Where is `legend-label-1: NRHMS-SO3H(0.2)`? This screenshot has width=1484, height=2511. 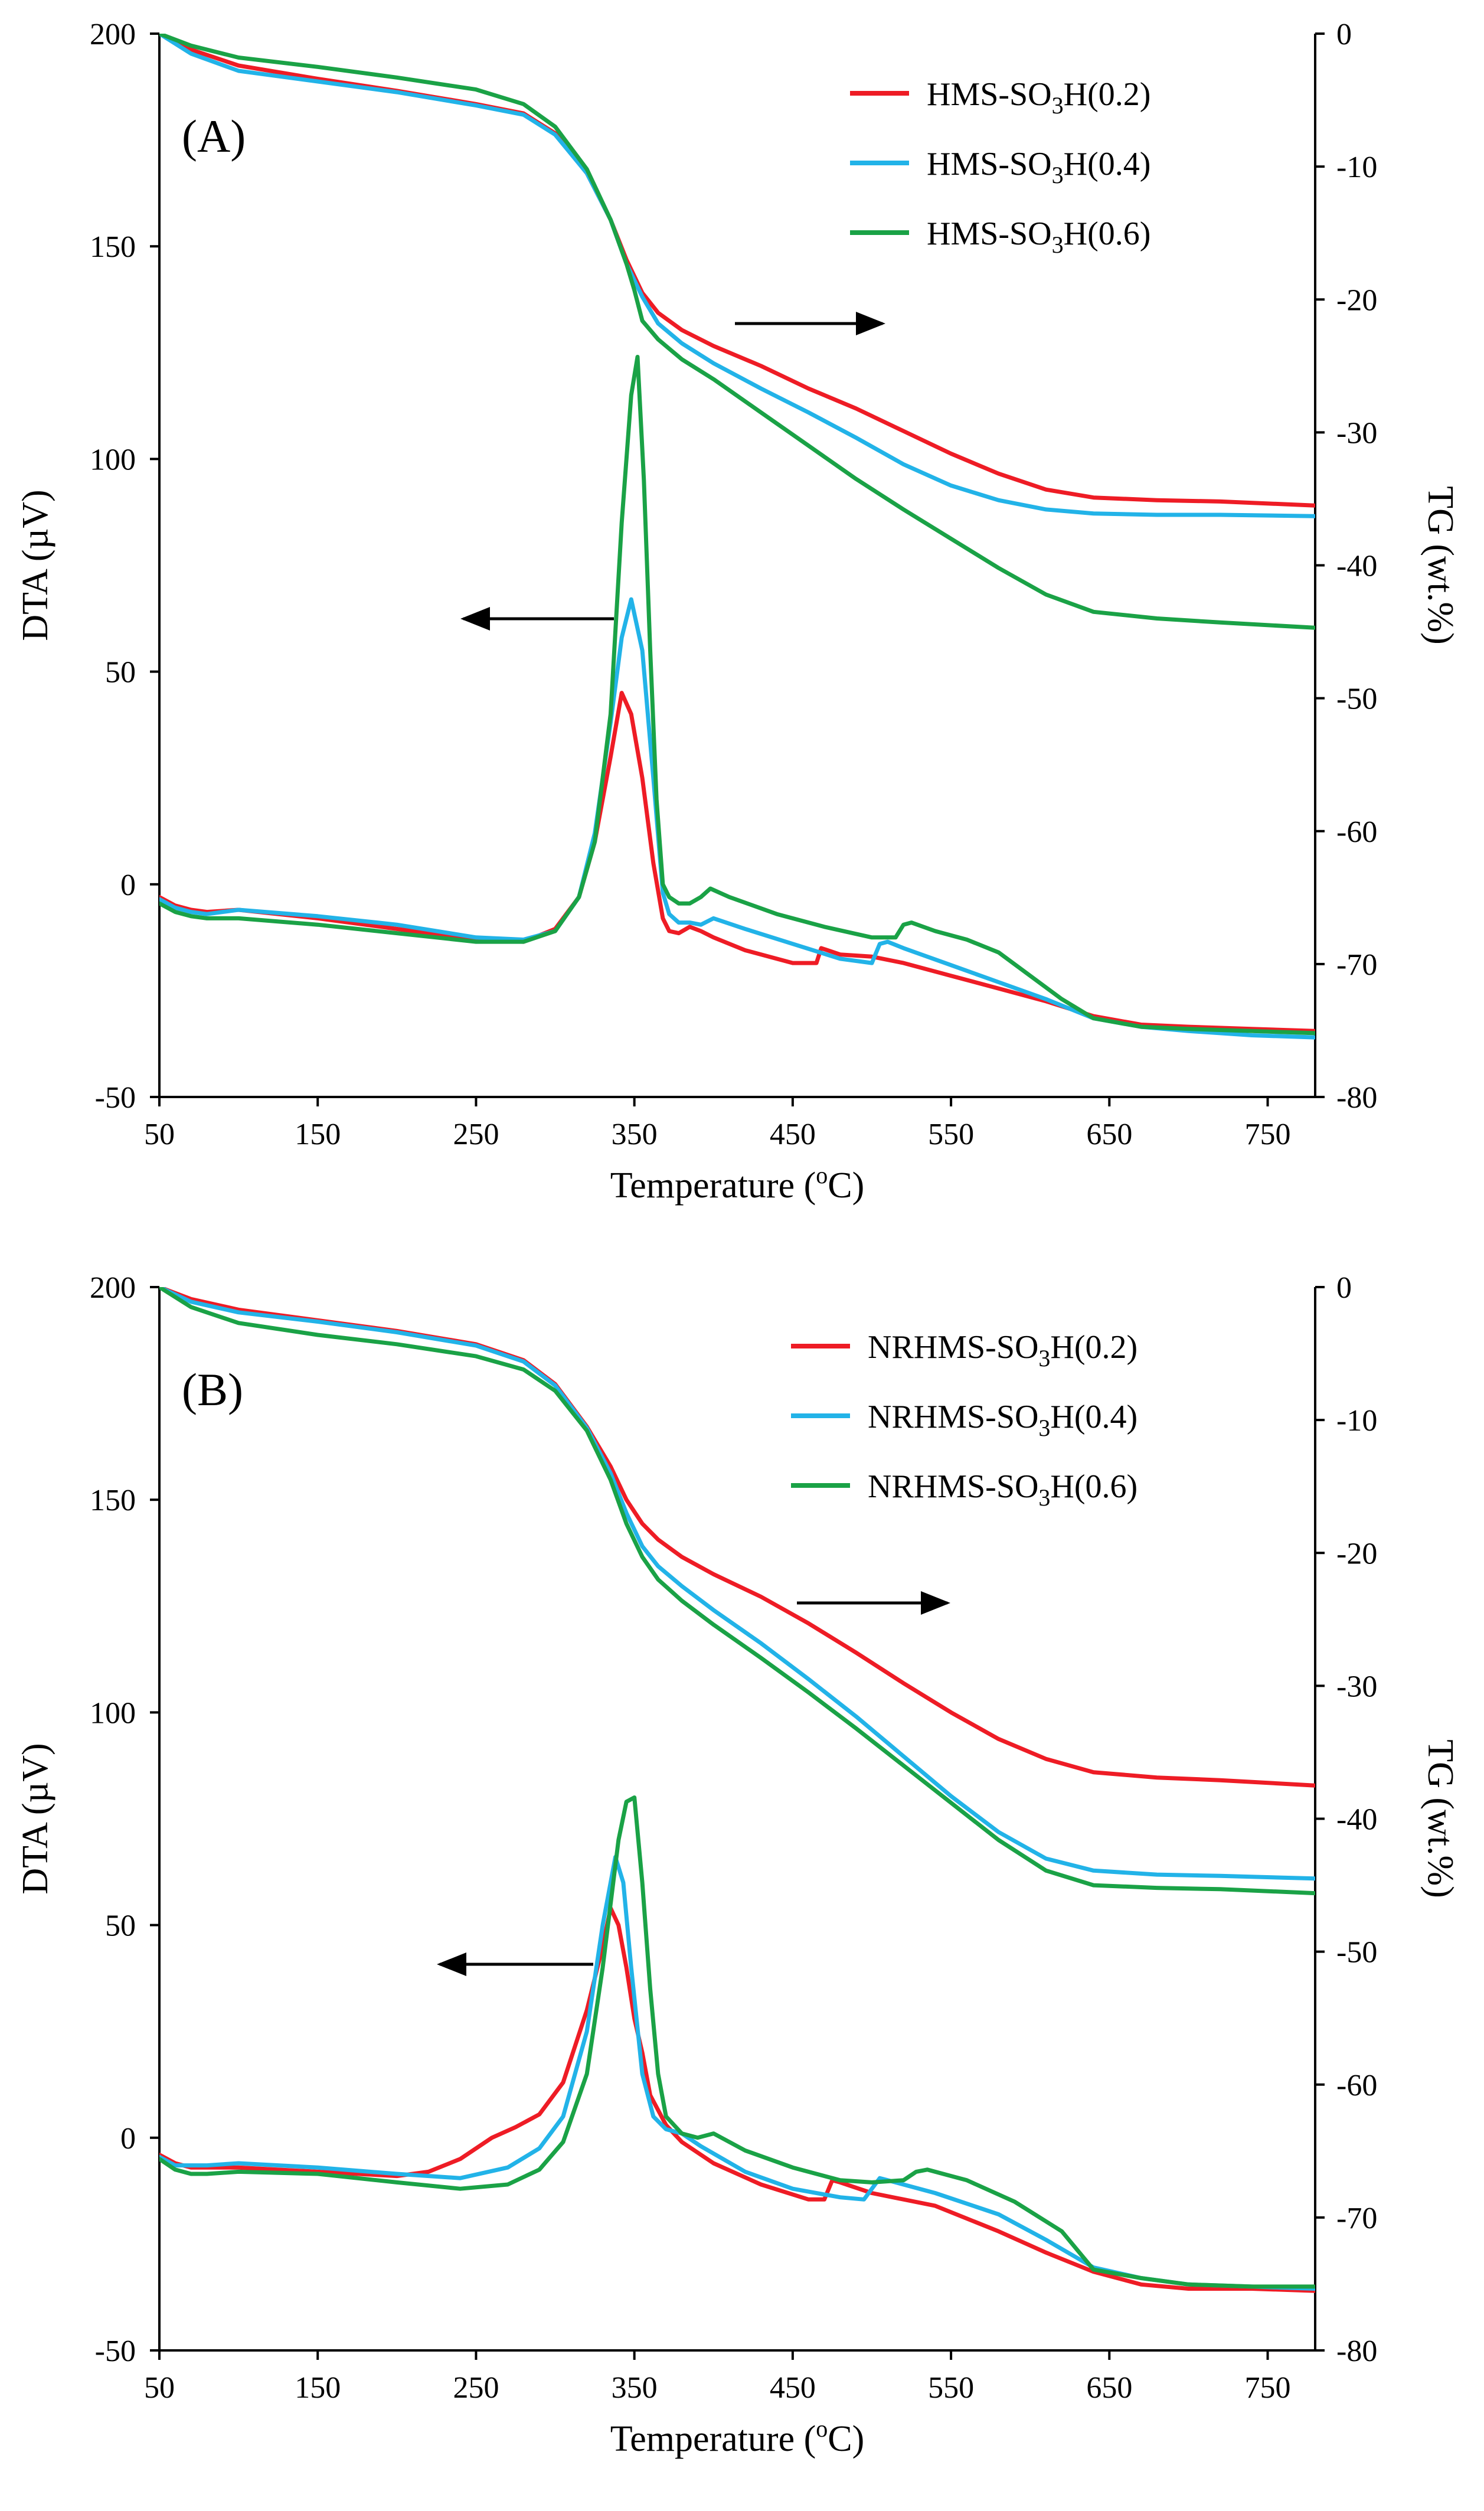 legend-label-1: NRHMS-SO3H(0.2) is located at coordinates (1003, 1350).